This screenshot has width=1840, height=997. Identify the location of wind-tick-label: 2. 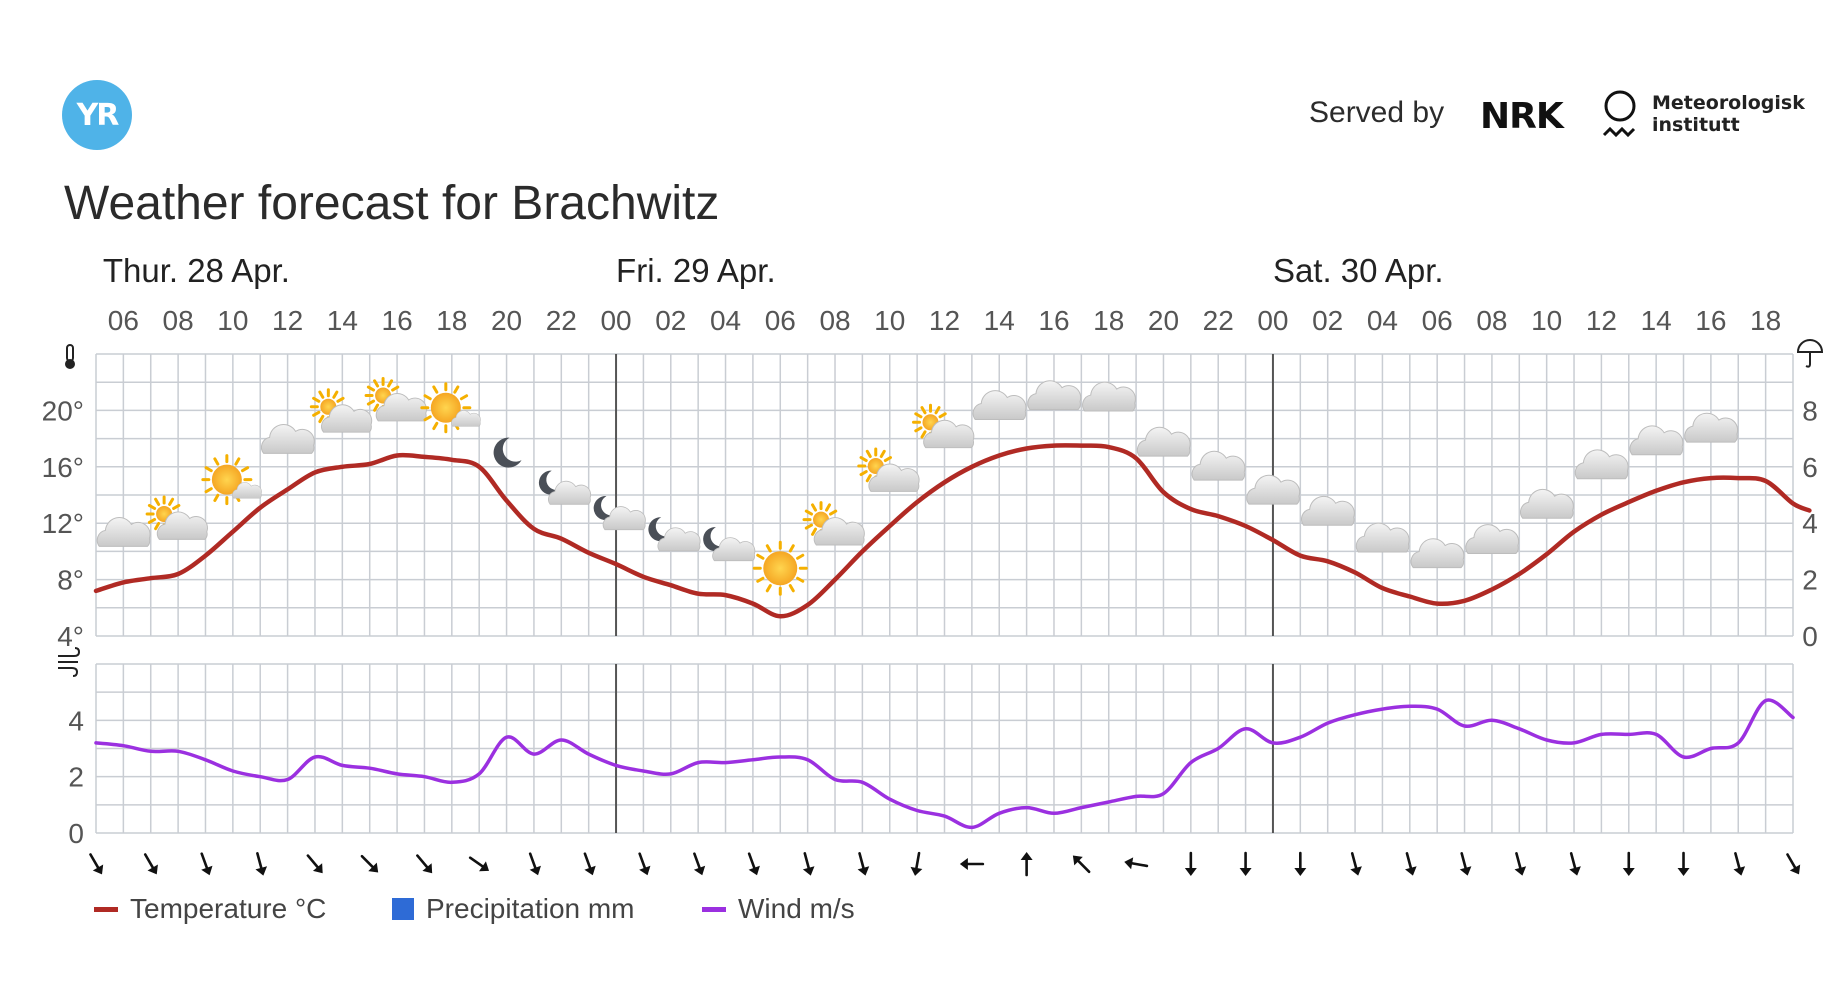
(76, 777).